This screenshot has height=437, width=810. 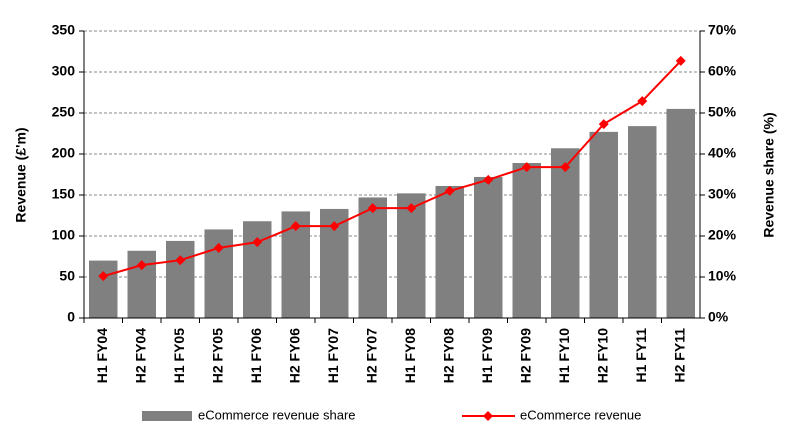 What do you see at coordinates (722, 276) in the screenshot?
I see `y2-tick-label: 10%` at bounding box center [722, 276].